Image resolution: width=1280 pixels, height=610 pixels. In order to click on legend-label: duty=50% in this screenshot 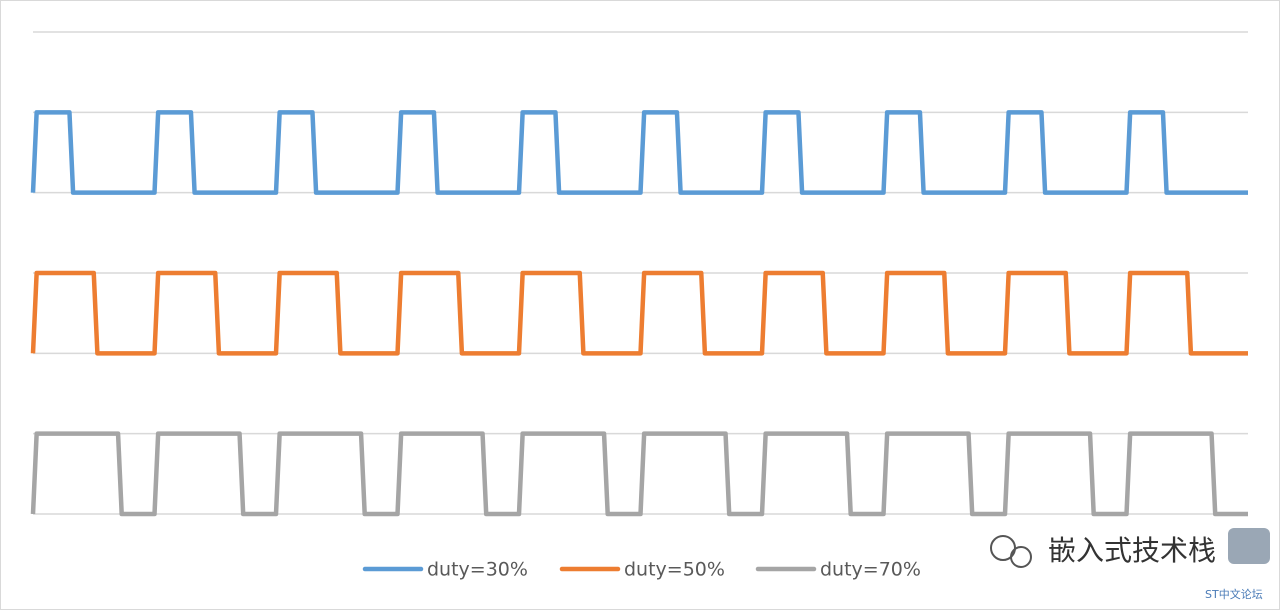, I will do `click(674, 570)`.